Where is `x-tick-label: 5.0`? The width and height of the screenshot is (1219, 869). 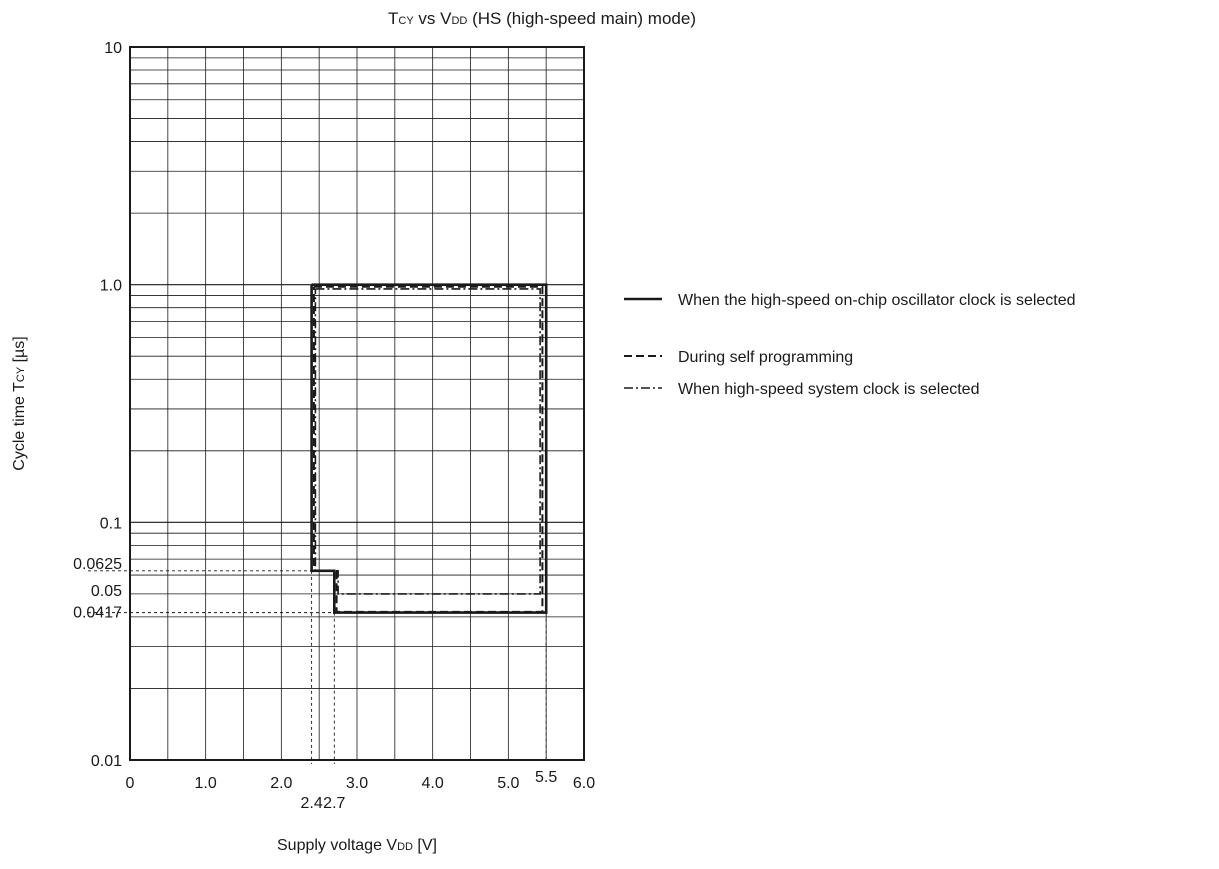 x-tick-label: 5.0 is located at coordinates (508, 783).